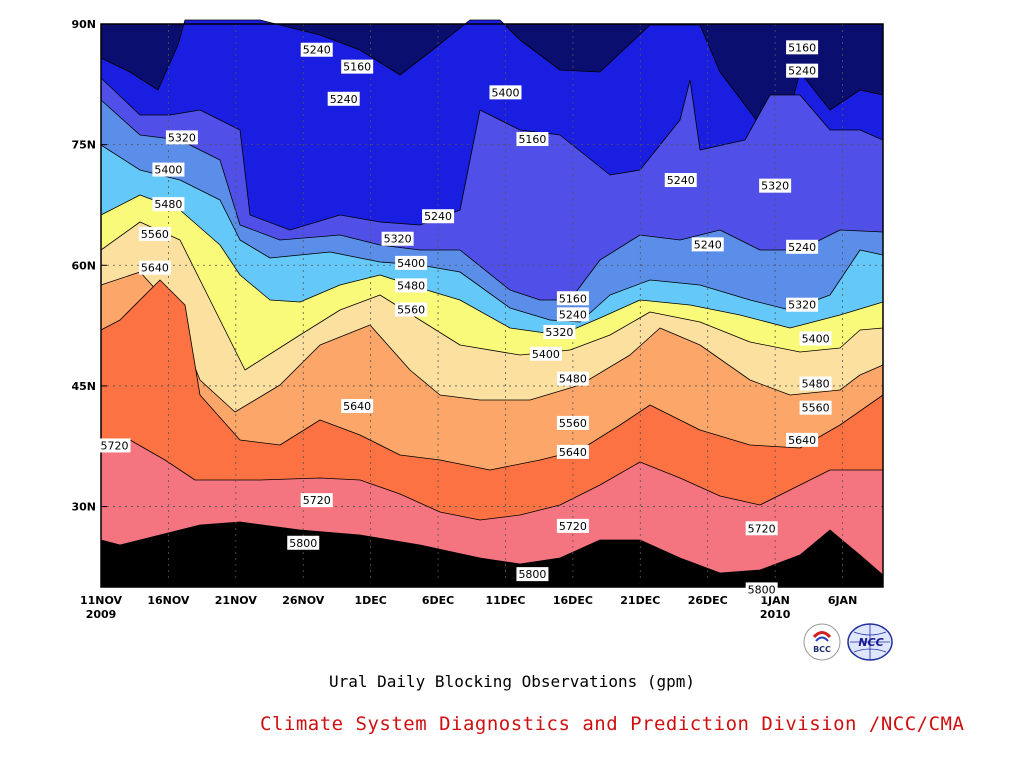  Describe the element at coordinates (83, 507) in the screenshot. I see `y-tick-label: 30N` at that location.